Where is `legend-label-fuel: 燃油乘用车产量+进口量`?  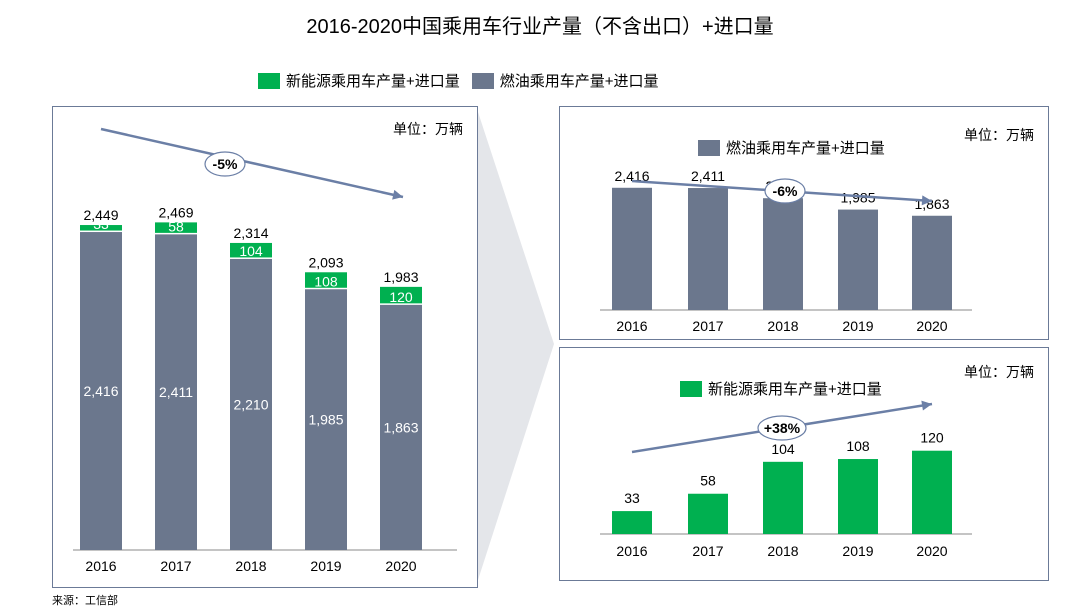
legend-label-fuel: 燃油乘用车产量+进口量 is located at coordinates (579, 81).